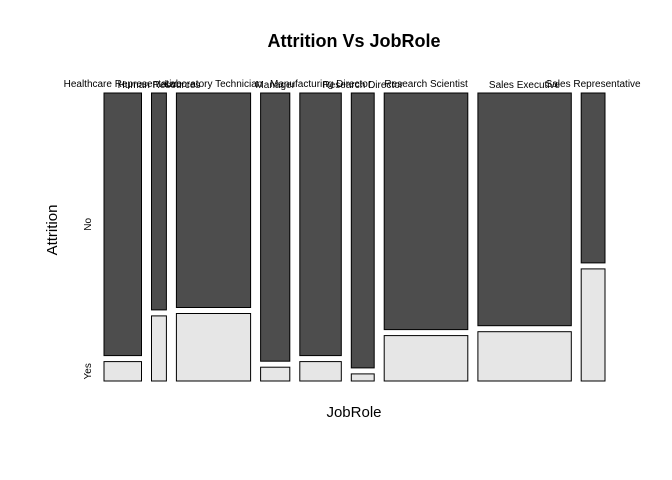 This screenshot has height=480, width=672. What do you see at coordinates (213, 200) in the screenshot?
I see `tile-no-laboratory-technician` at bounding box center [213, 200].